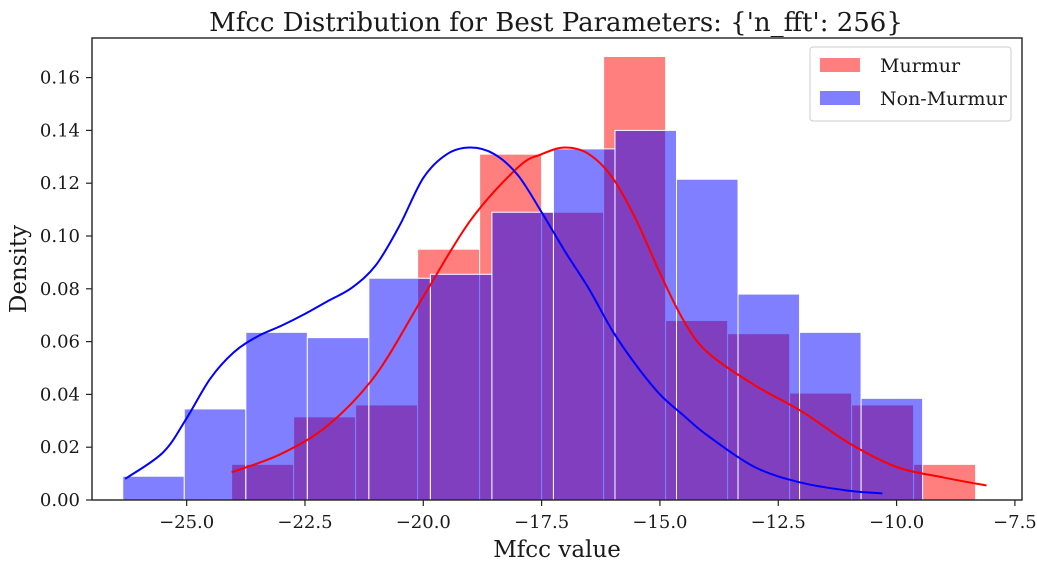  I want to click on x-tick-label: −22.5, so click(304, 522).